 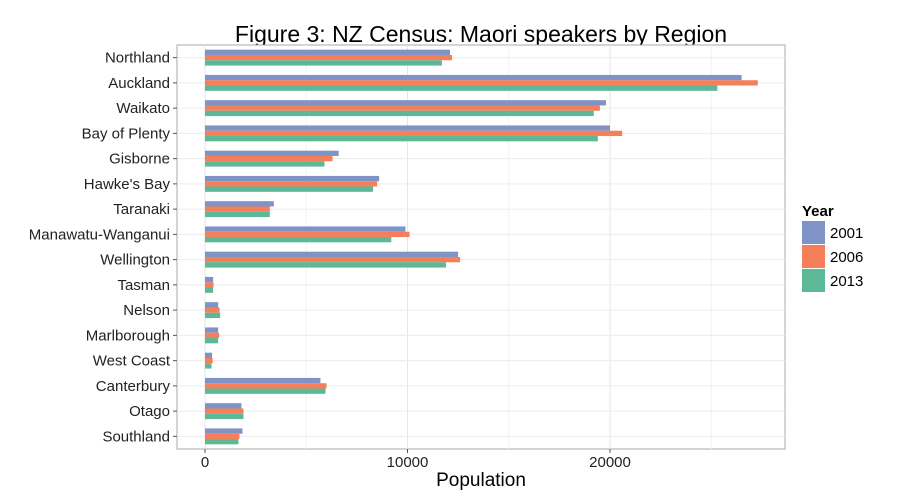 I want to click on x-tick-label: 20000, so click(x=610, y=462).